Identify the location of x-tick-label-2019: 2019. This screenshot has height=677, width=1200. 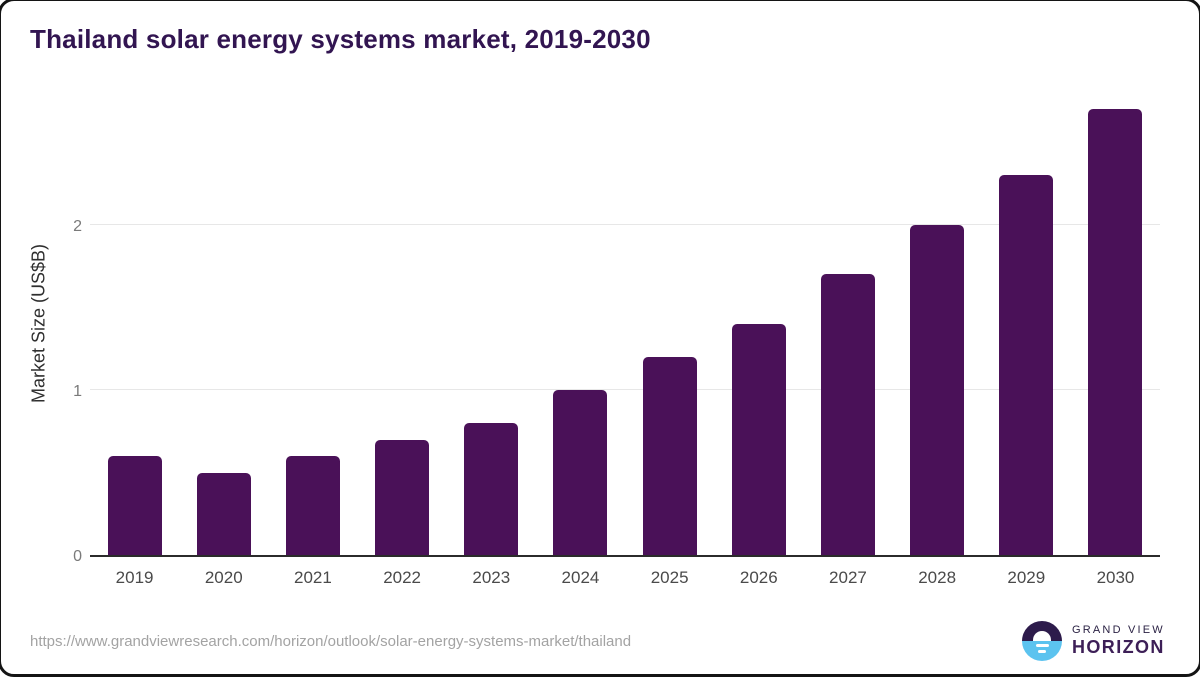
(134, 577).